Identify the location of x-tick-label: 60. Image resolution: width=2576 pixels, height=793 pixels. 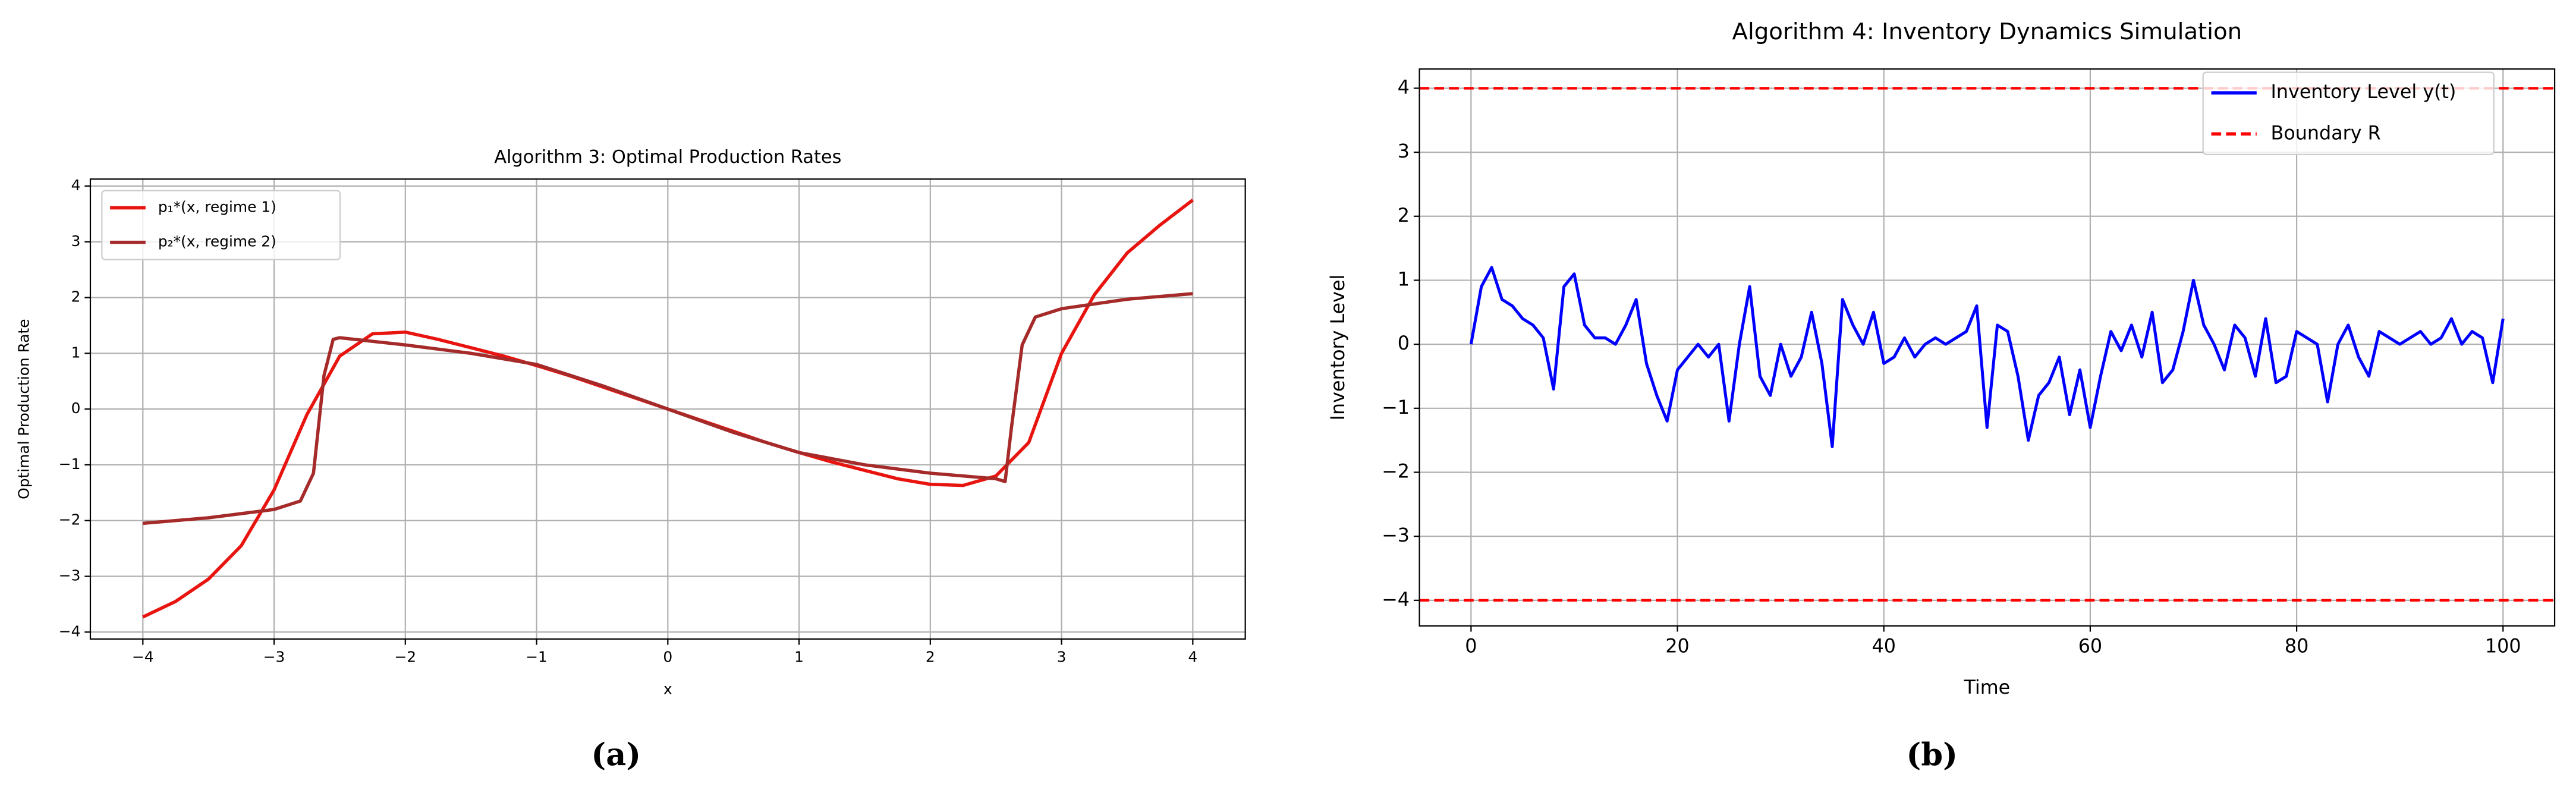
(2090, 646).